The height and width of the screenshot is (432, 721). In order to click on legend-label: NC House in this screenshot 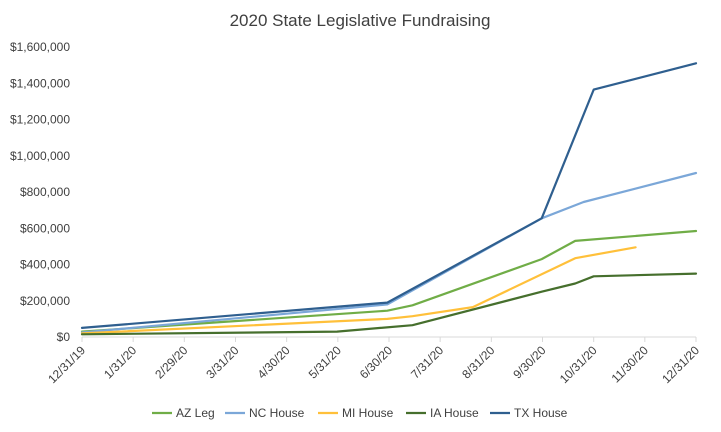, I will do `click(277, 413)`.